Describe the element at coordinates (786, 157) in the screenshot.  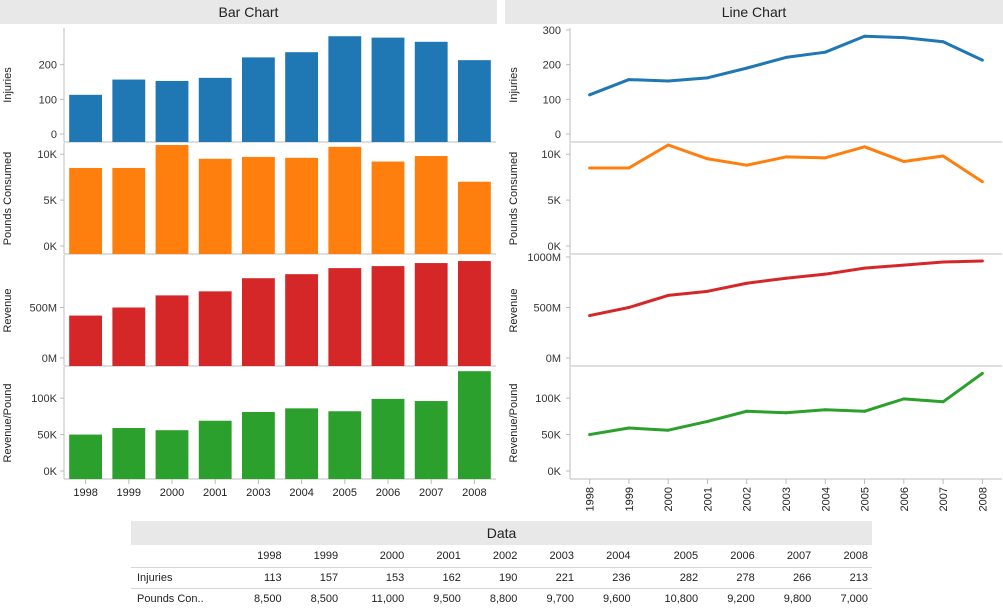
I see `point-pounds-consumed-2003` at that location.